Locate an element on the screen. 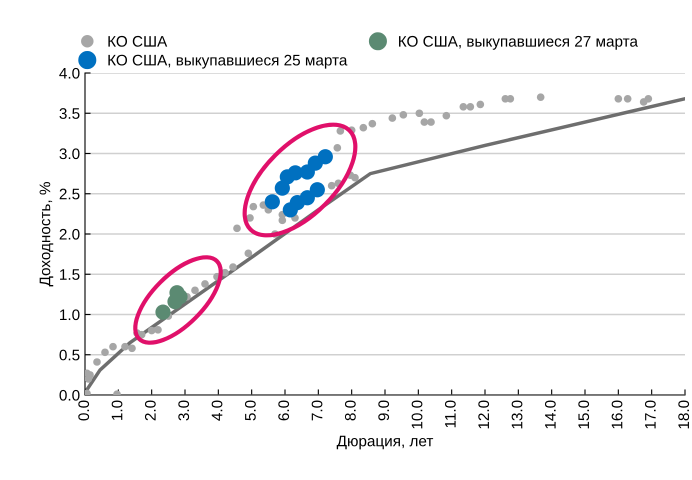 Image resolution: width=692 pixels, height=480 pixels. x-tick-label: 9.0 is located at coordinates (384, 410).